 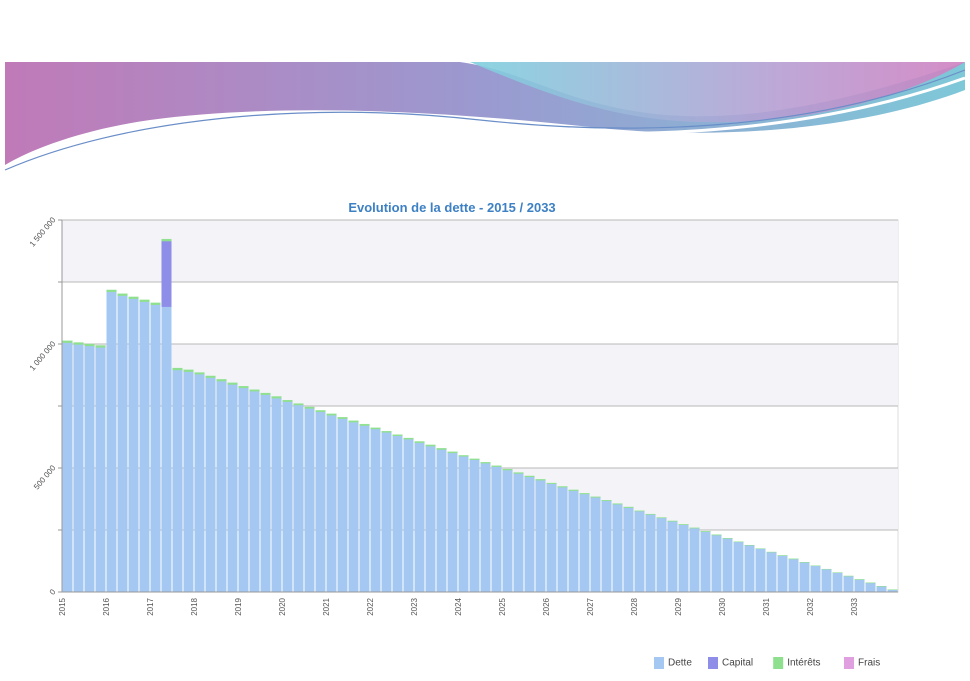 What do you see at coordinates (634, 606) in the screenshot?
I see `x-tick-label: 2028` at bounding box center [634, 606].